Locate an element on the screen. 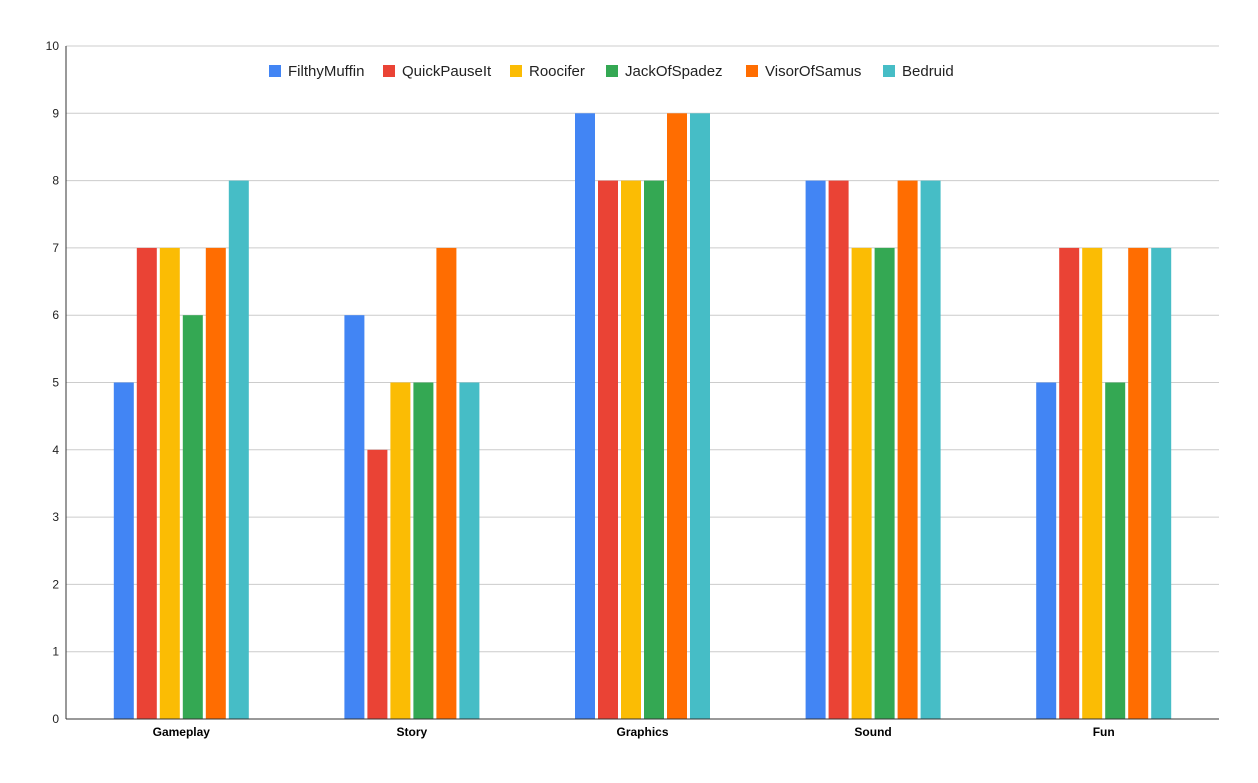  x-axis-categories: Gameplay Story Graphics Sound Fun is located at coordinates (634, 732).